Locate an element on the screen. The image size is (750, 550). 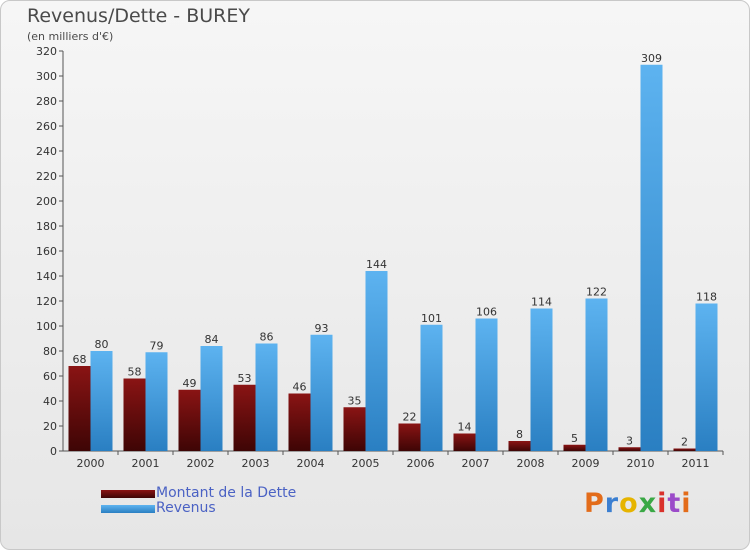
revenue-value-label: 309 is located at coordinates (651, 58).